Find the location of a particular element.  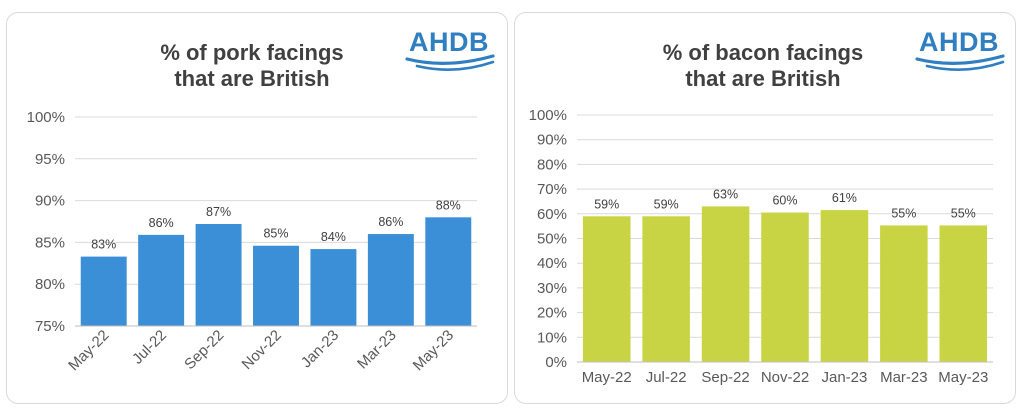

data-label: 83% is located at coordinates (103, 245).